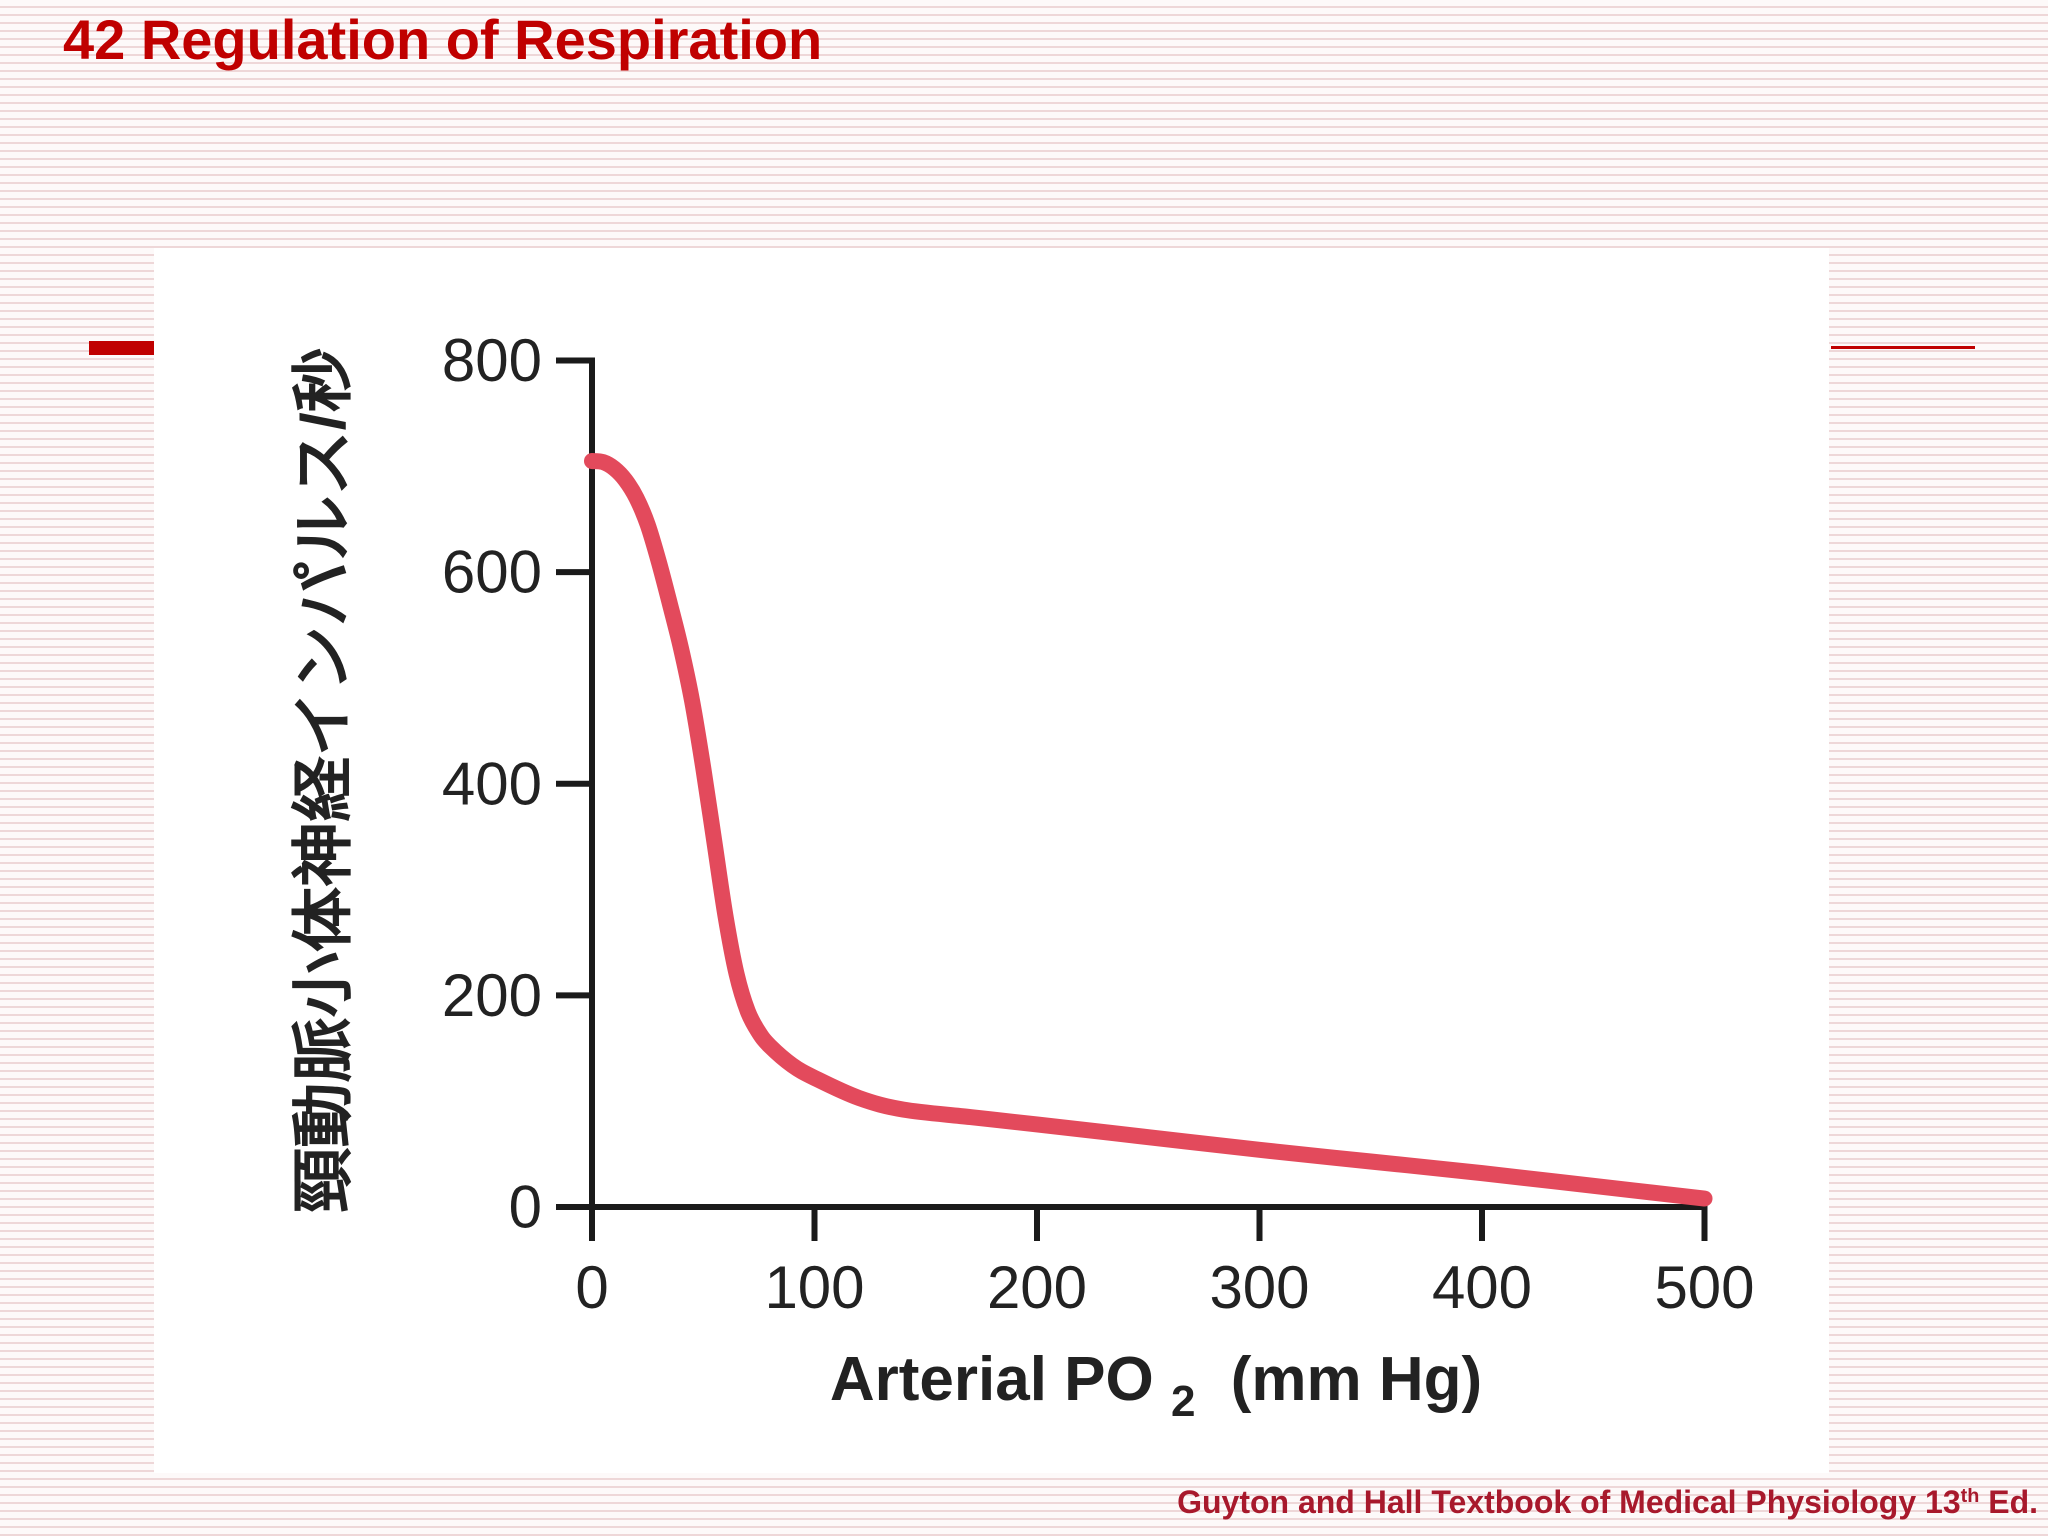 This screenshot has width=2048, height=1536. I want to click on source-citation-suffix: Ed., so click(2008, 1502).